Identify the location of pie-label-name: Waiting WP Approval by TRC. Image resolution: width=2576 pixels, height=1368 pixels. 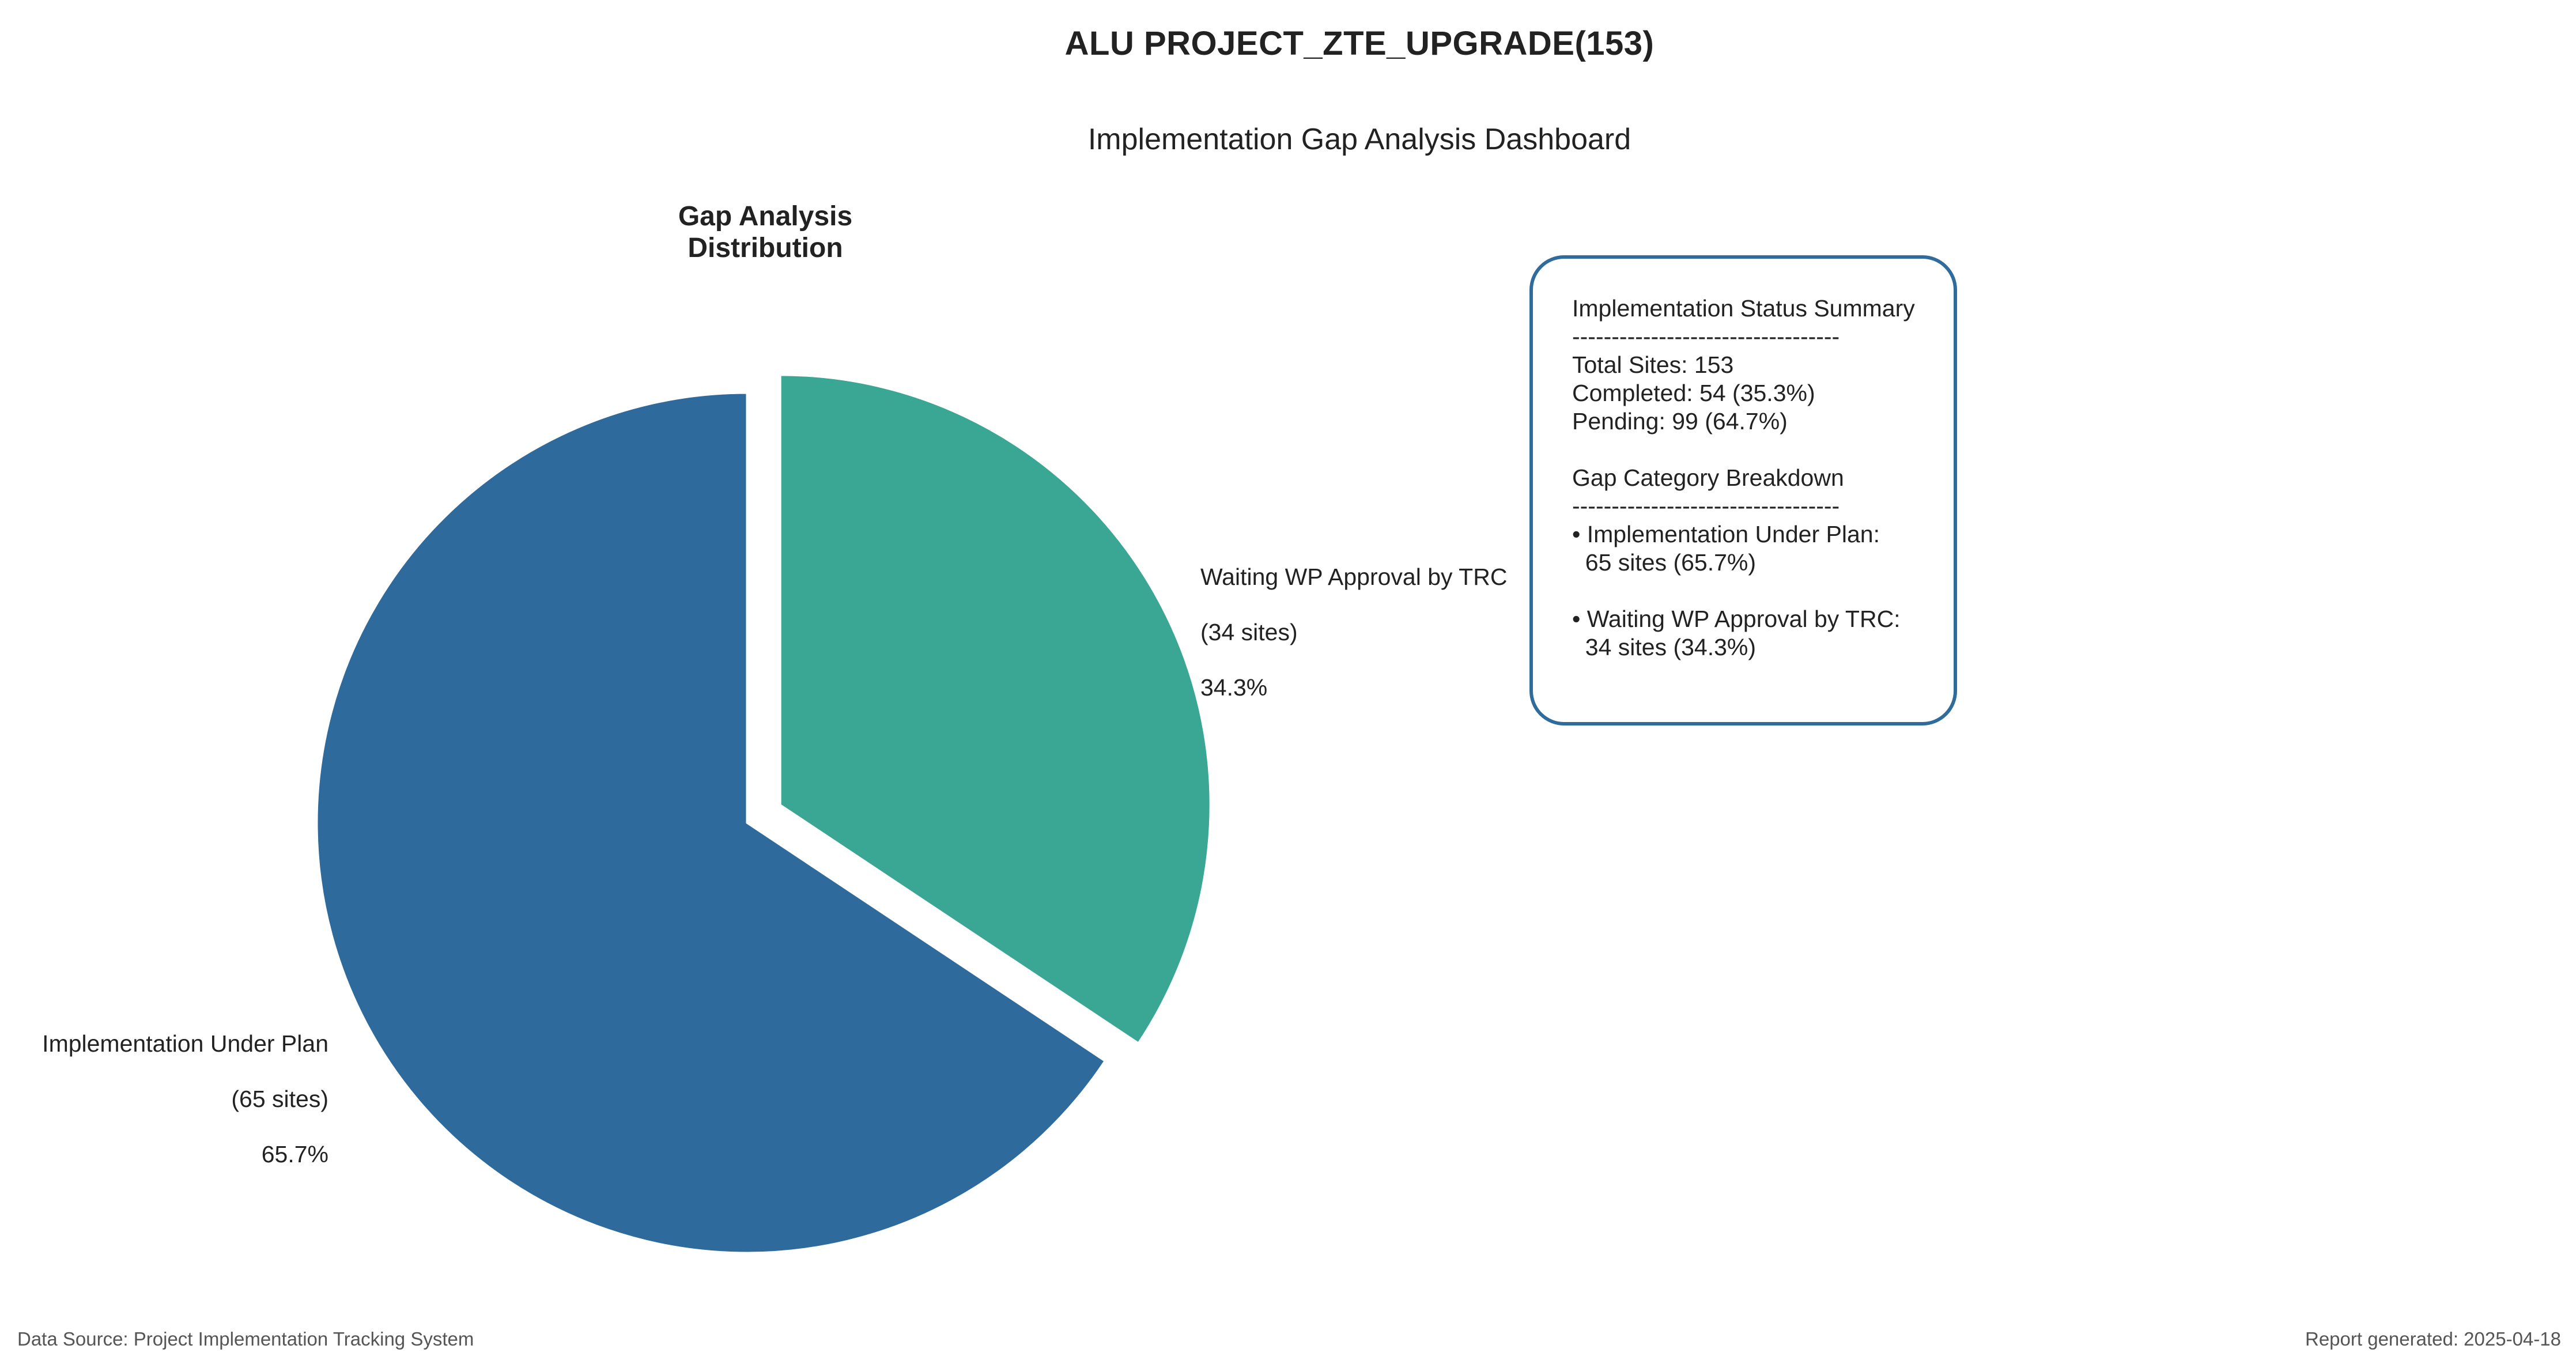
(1354, 577).